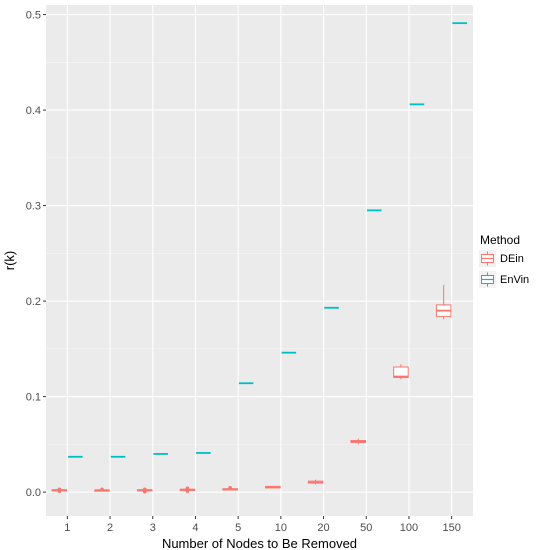  I want to click on legend-key-dein, so click(487, 258).